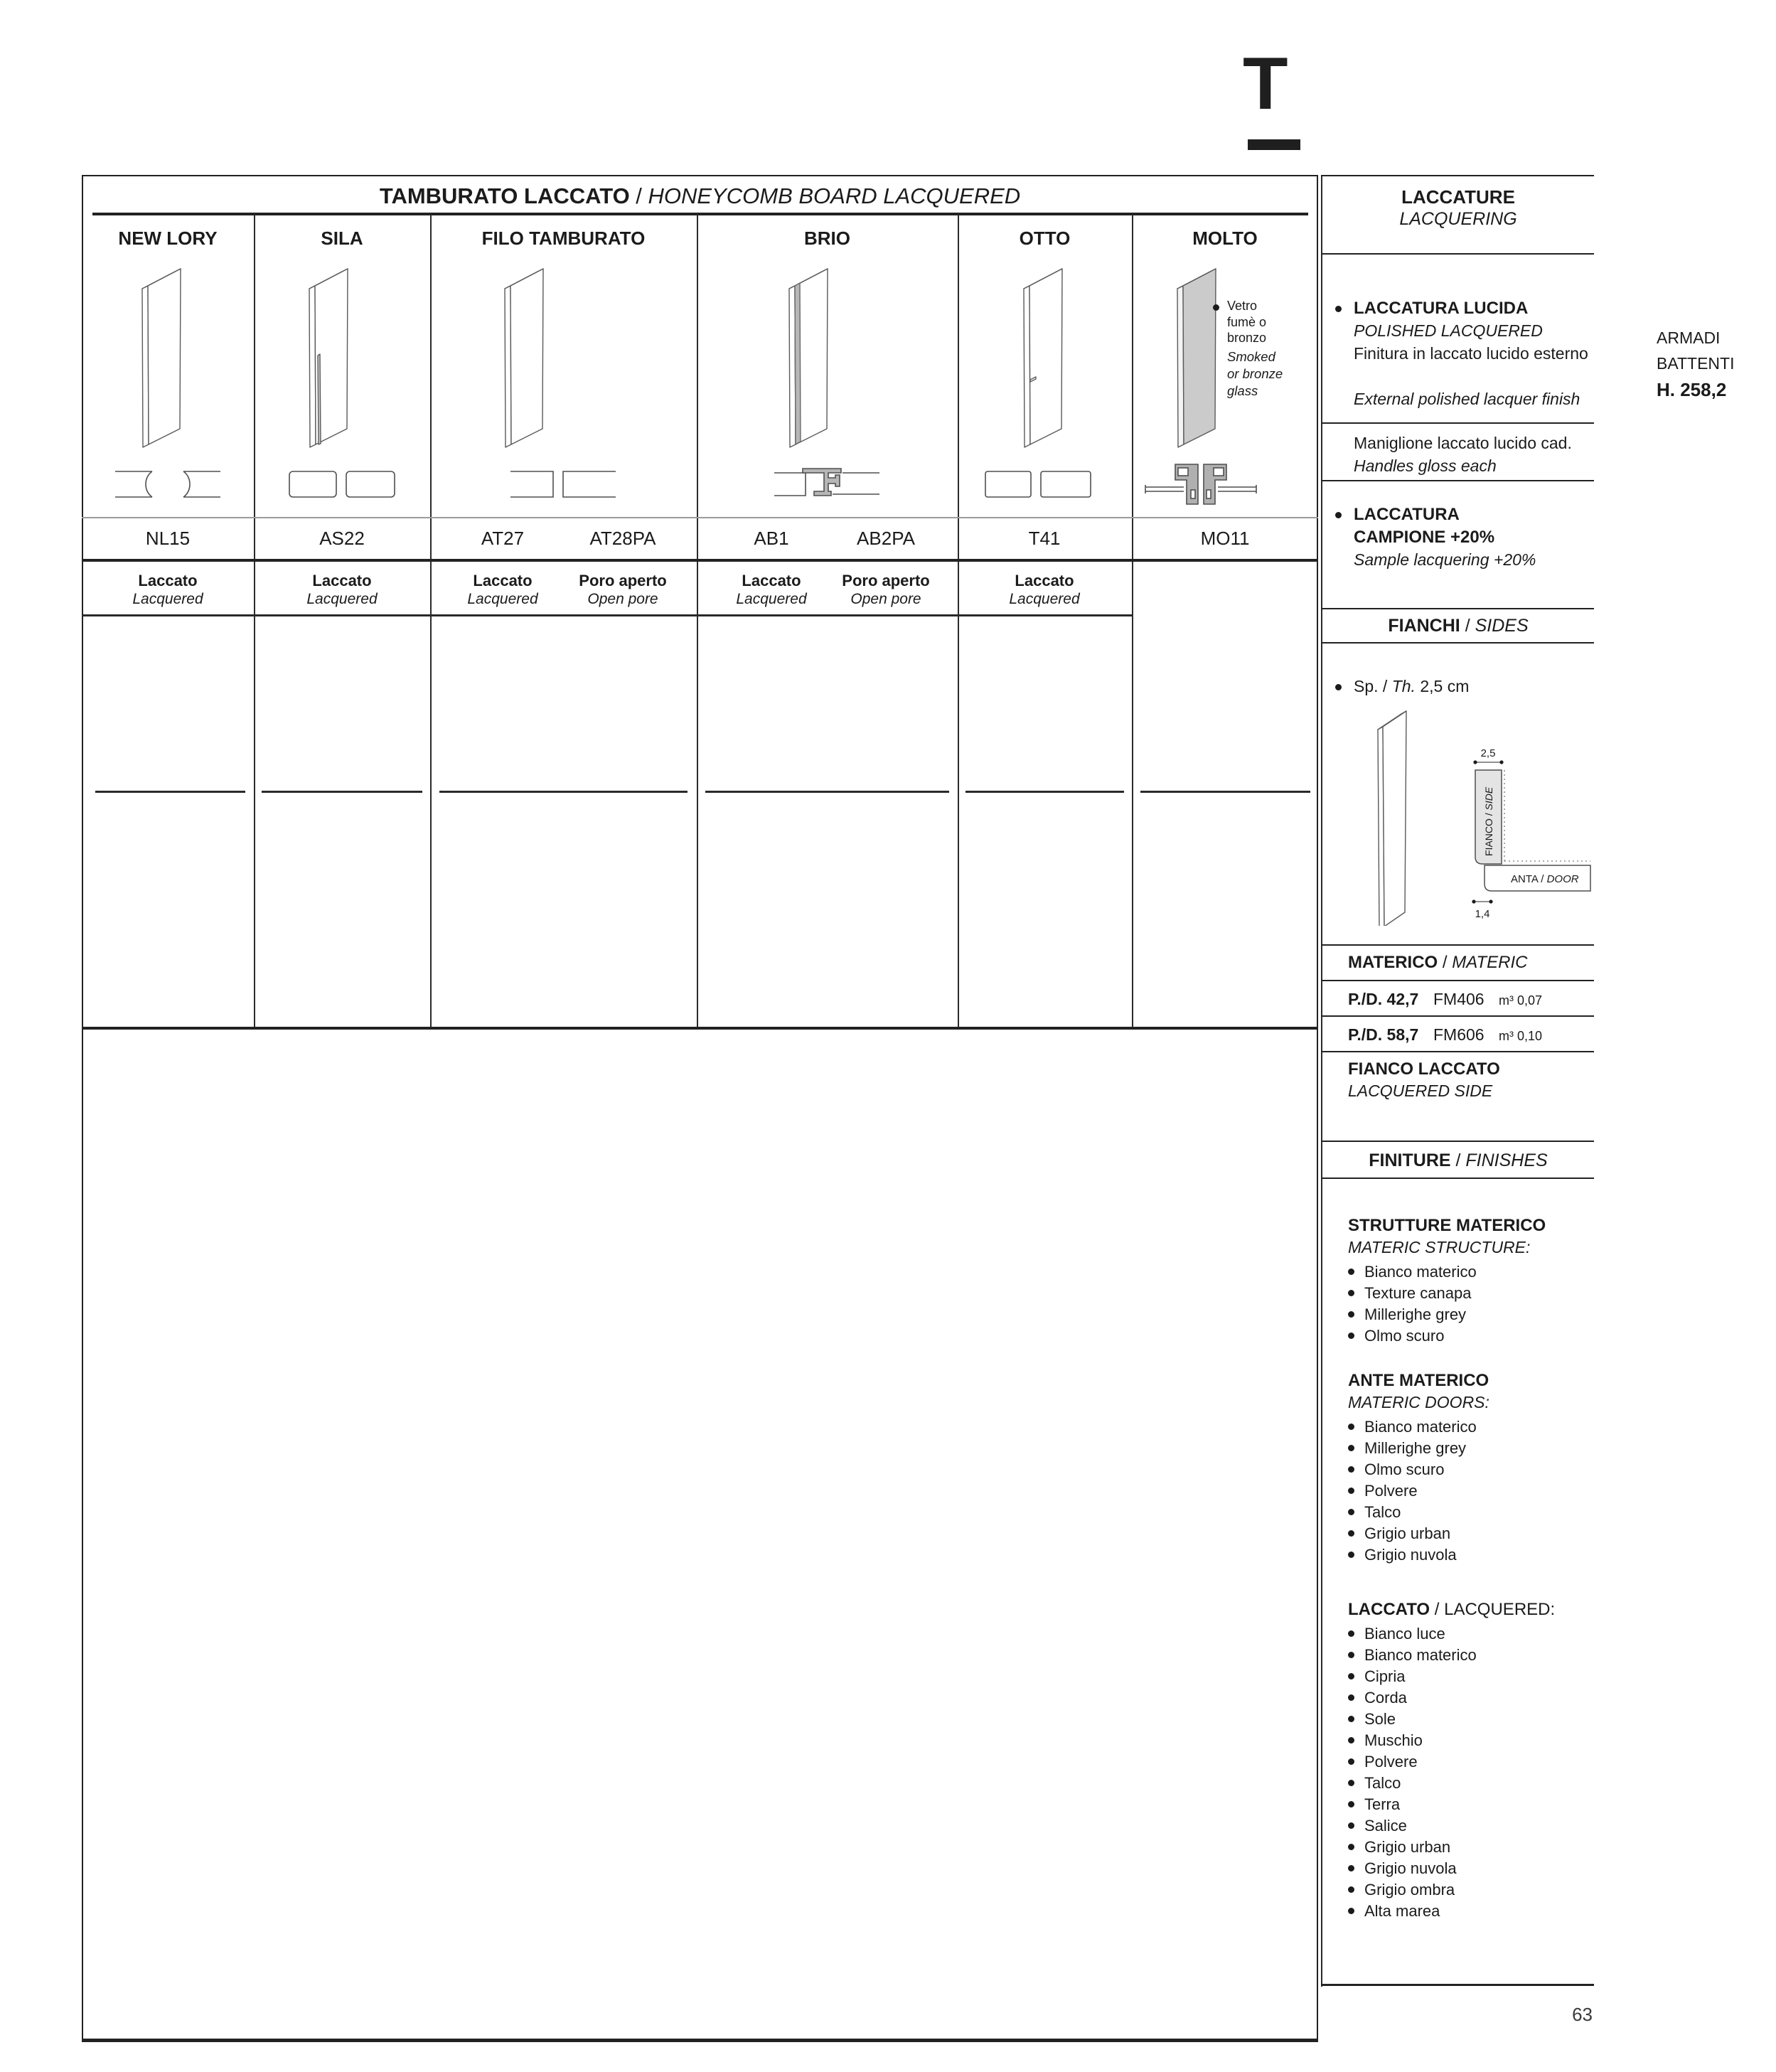  What do you see at coordinates (1692, 389) in the screenshot?
I see `height-value: H. 258,2` at bounding box center [1692, 389].